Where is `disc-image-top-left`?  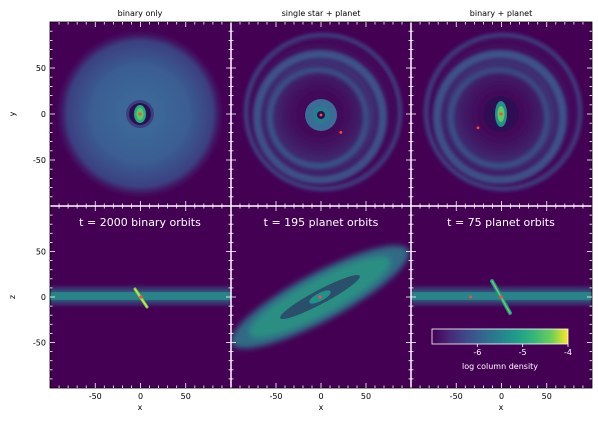
disc-image-top-left is located at coordinates (140, 114).